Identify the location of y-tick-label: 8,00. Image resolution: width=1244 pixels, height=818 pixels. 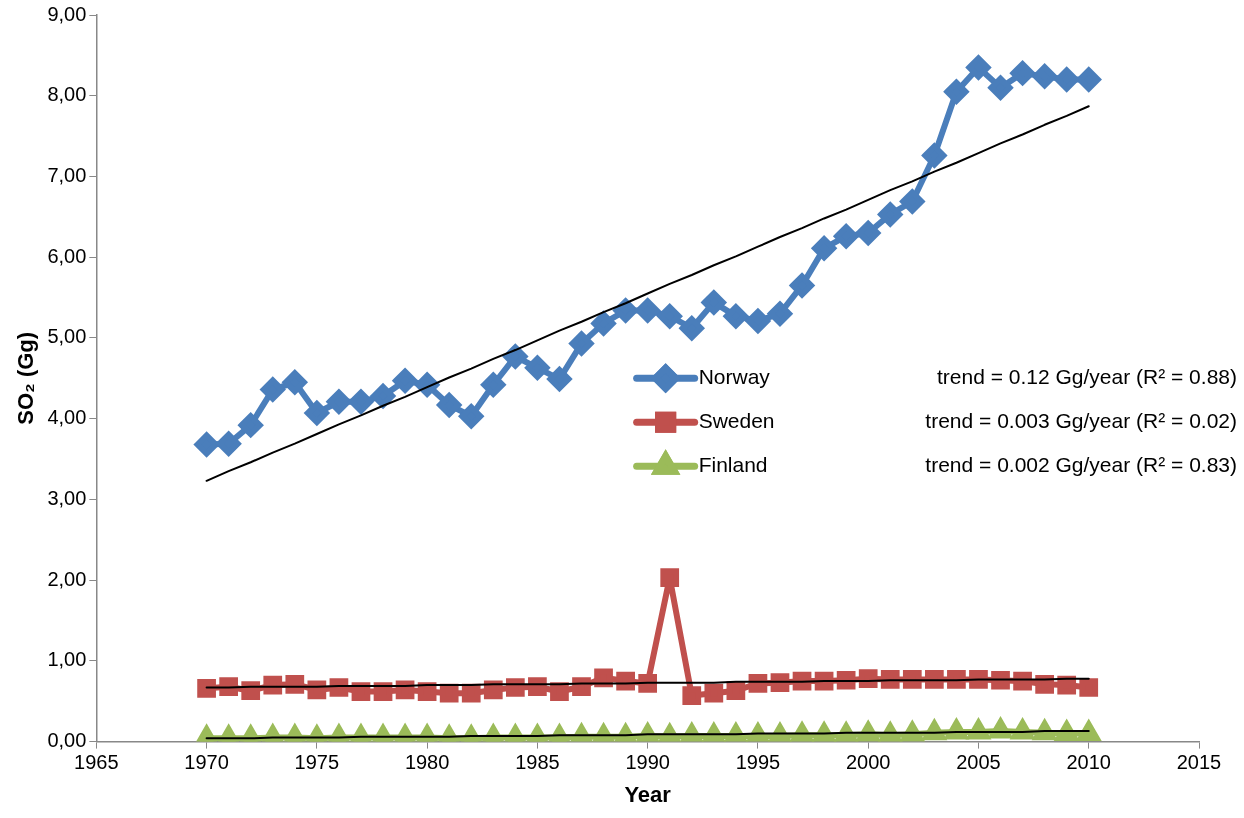
(67, 94).